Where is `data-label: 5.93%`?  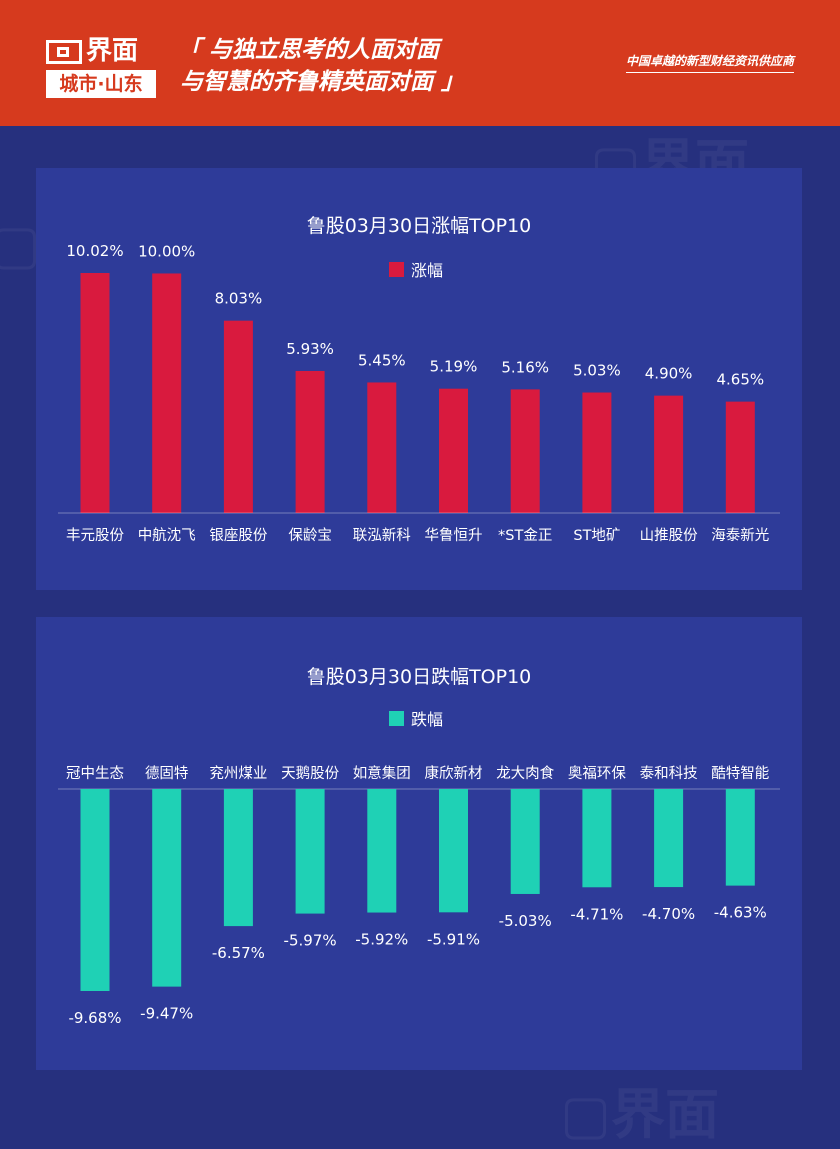
data-label: 5.93% is located at coordinates (310, 349).